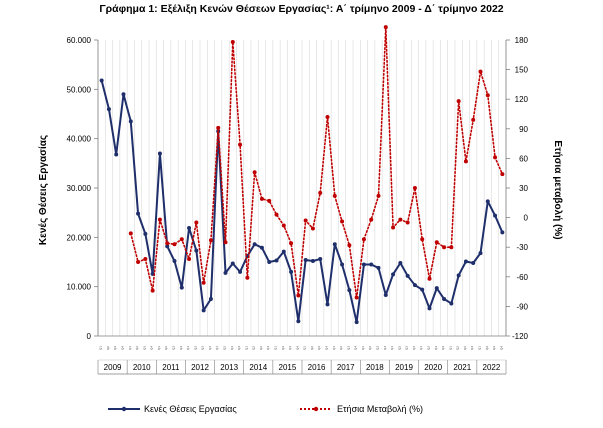  I want to click on year-label: 2019, so click(404, 367).